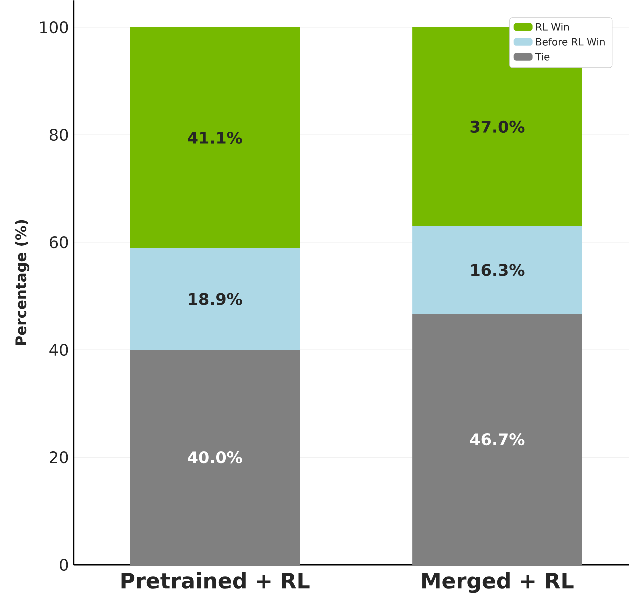  Describe the element at coordinates (22, 283) in the screenshot. I see `y-axis-title: Percentage (%)` at that location.